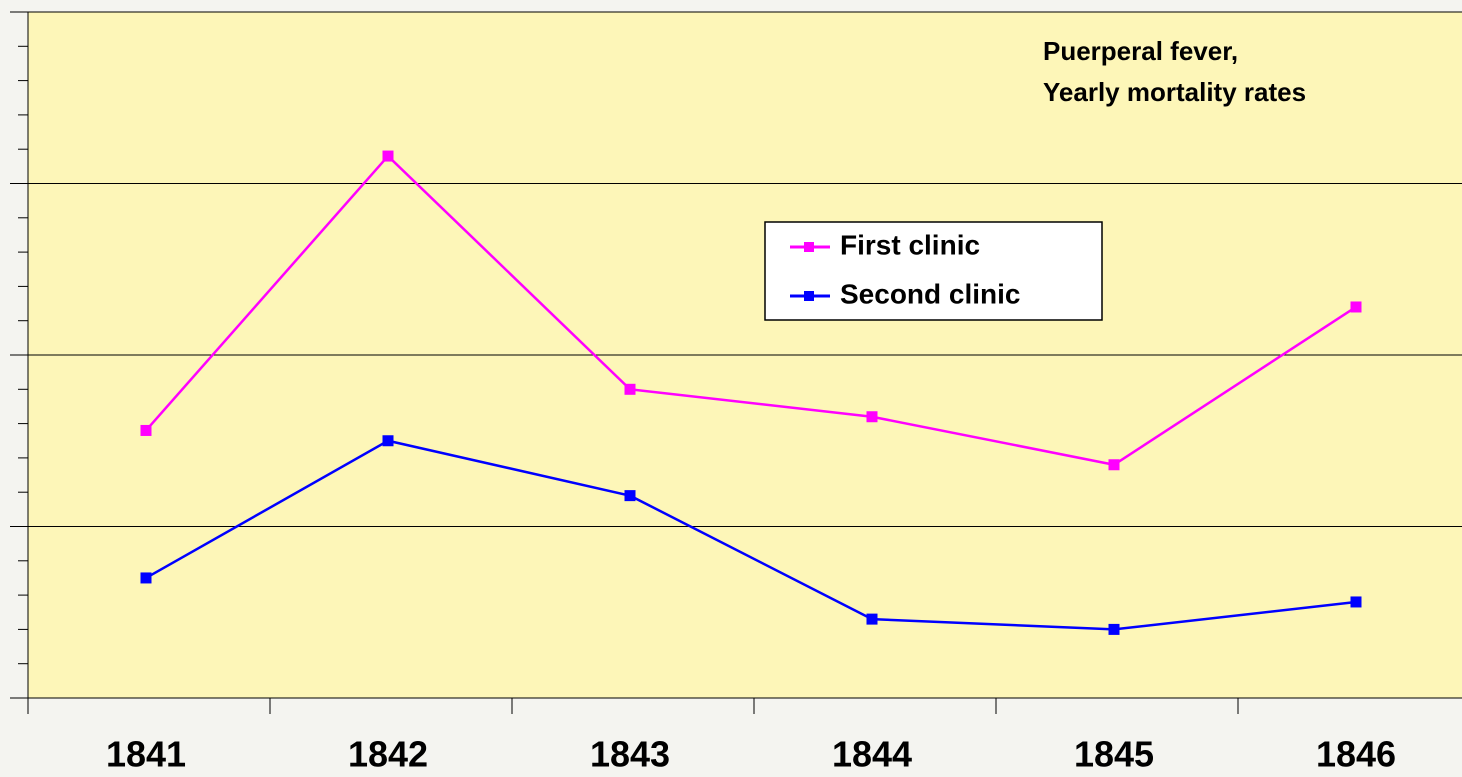 Image resolution: width=1462 pixels, height=777 pixels. Describe the element at coordinates (388, 754) in the screenshot. I see `x-tick-label: 1842` at that location.